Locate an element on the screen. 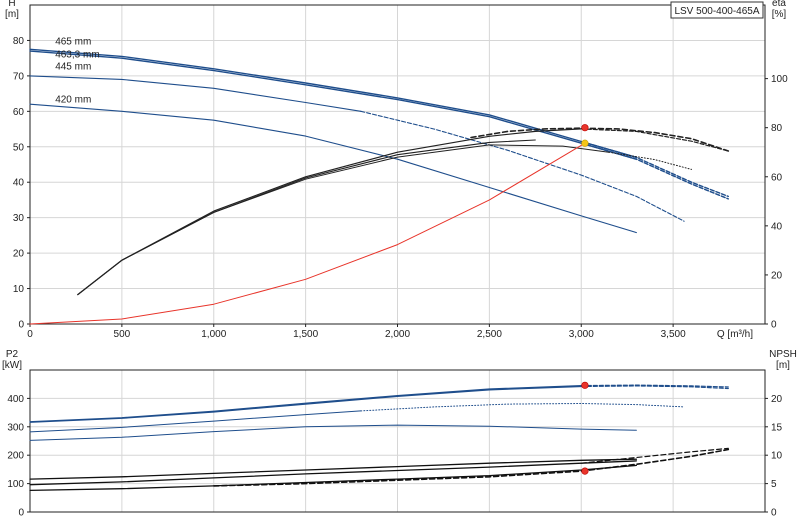 The image size is (800, 520). impeller-diameter-label: 420 mm is located at coordinates (73, 99).